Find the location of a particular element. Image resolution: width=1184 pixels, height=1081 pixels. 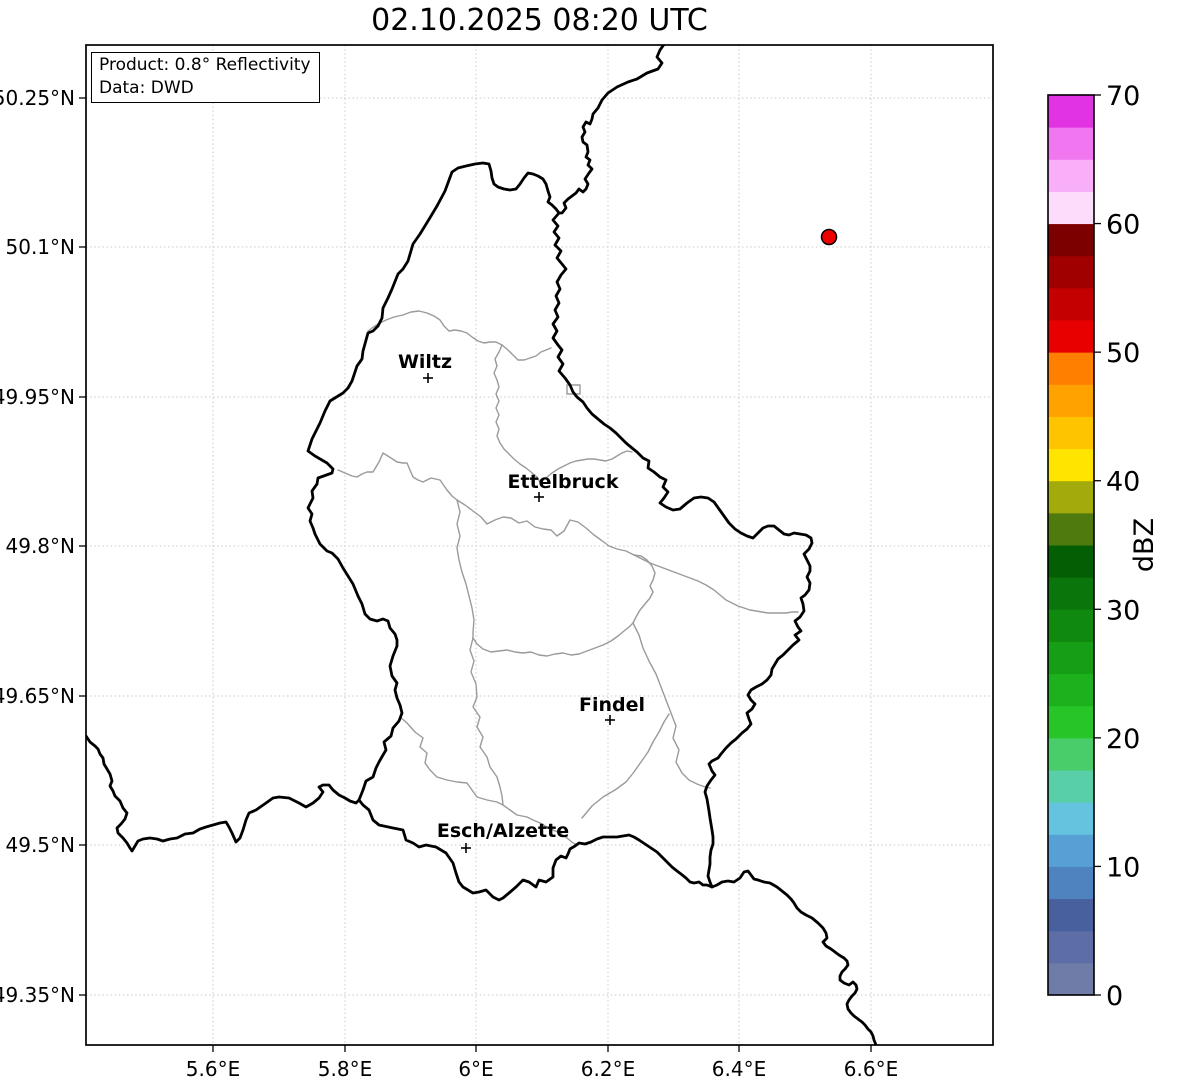

product-info-box: Product: 0.8° Reflectivity Data: DWD is located at coordinates (205, 78).